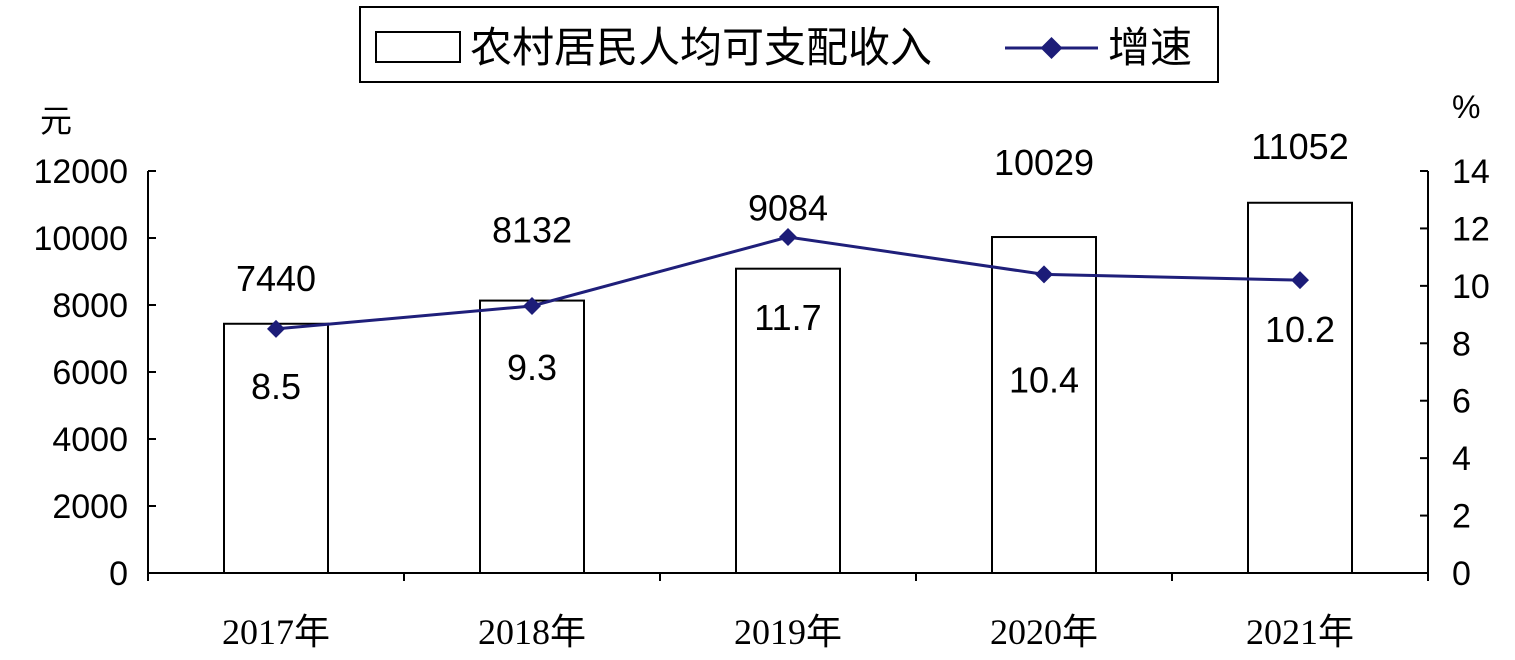 This screenshot has height=660, width=1515. I want to click on y-right-tick-label-7: 14, so click(1471, 172).